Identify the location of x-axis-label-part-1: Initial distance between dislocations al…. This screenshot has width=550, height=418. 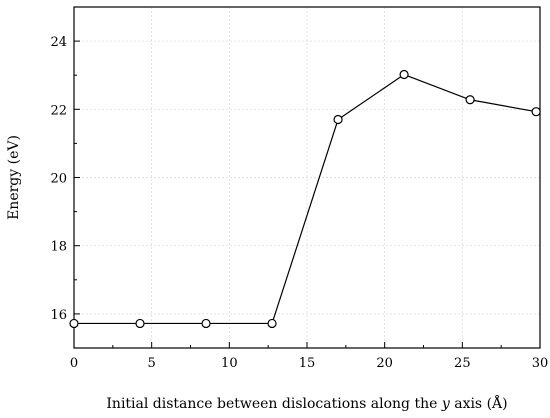
(273, 404).